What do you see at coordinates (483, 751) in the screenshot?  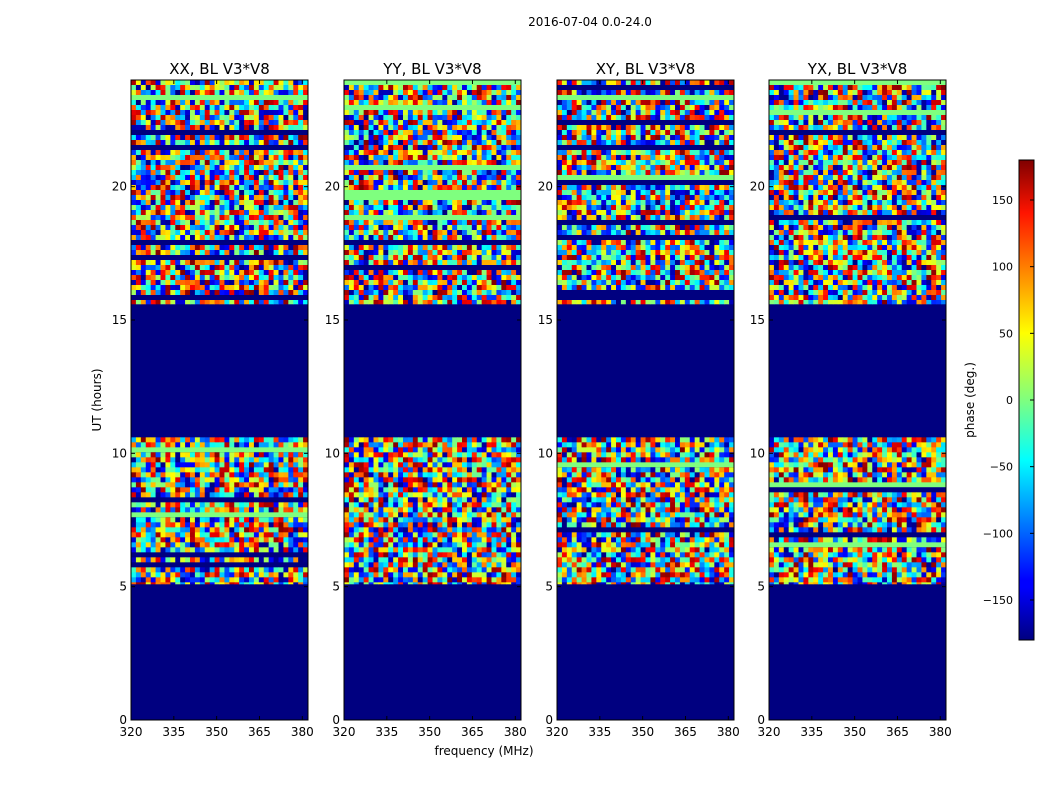 I see `x-axis-label: frequency (MHz)` at bounding box center [483, 751].